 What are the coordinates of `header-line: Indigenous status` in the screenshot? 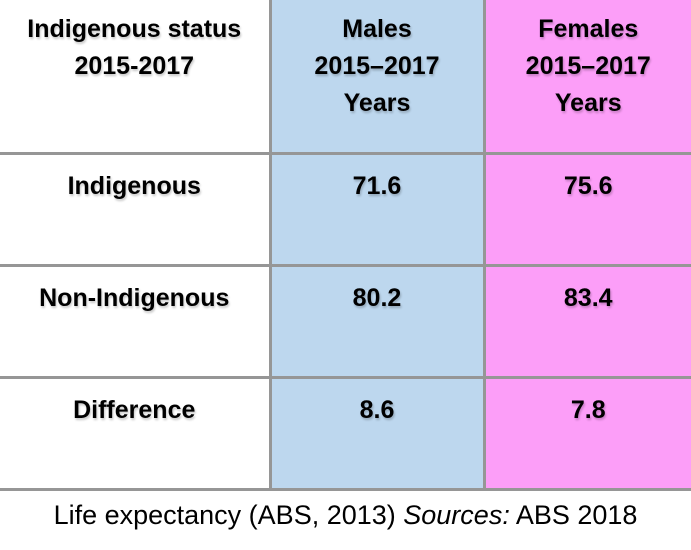 It's located at (134, 29).